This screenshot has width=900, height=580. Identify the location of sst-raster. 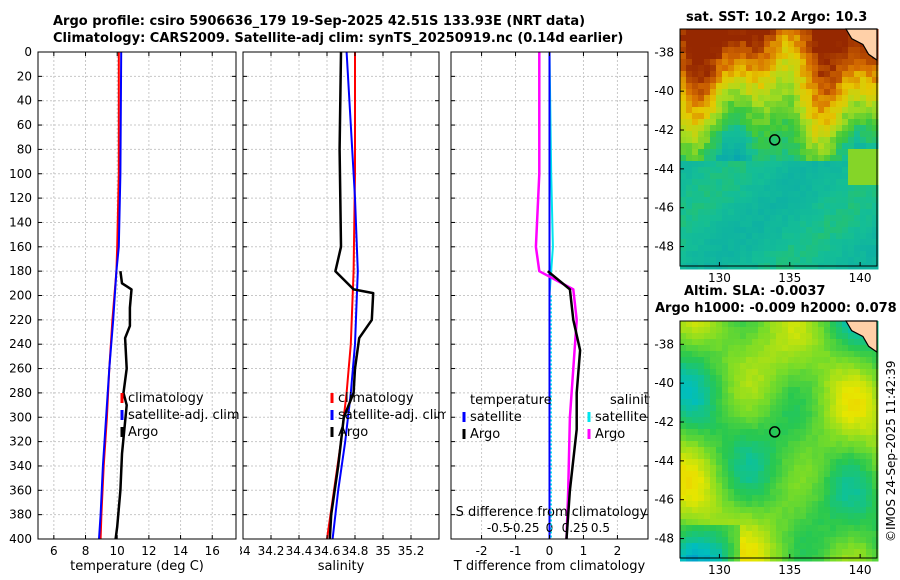
(779, 149).